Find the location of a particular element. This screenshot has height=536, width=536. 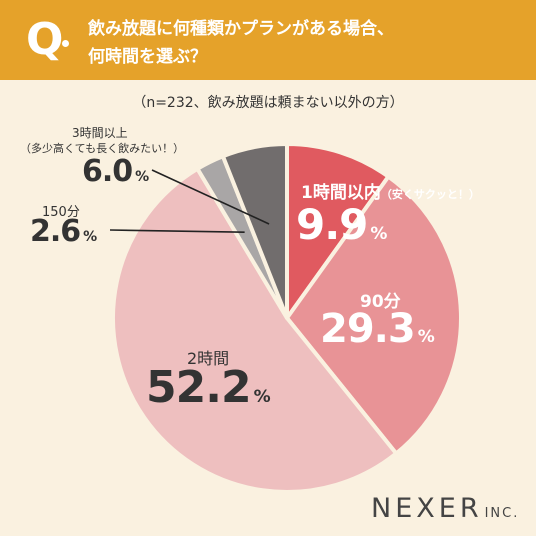

slice-label-90min: 90分 is located at coordinates (380, 302).